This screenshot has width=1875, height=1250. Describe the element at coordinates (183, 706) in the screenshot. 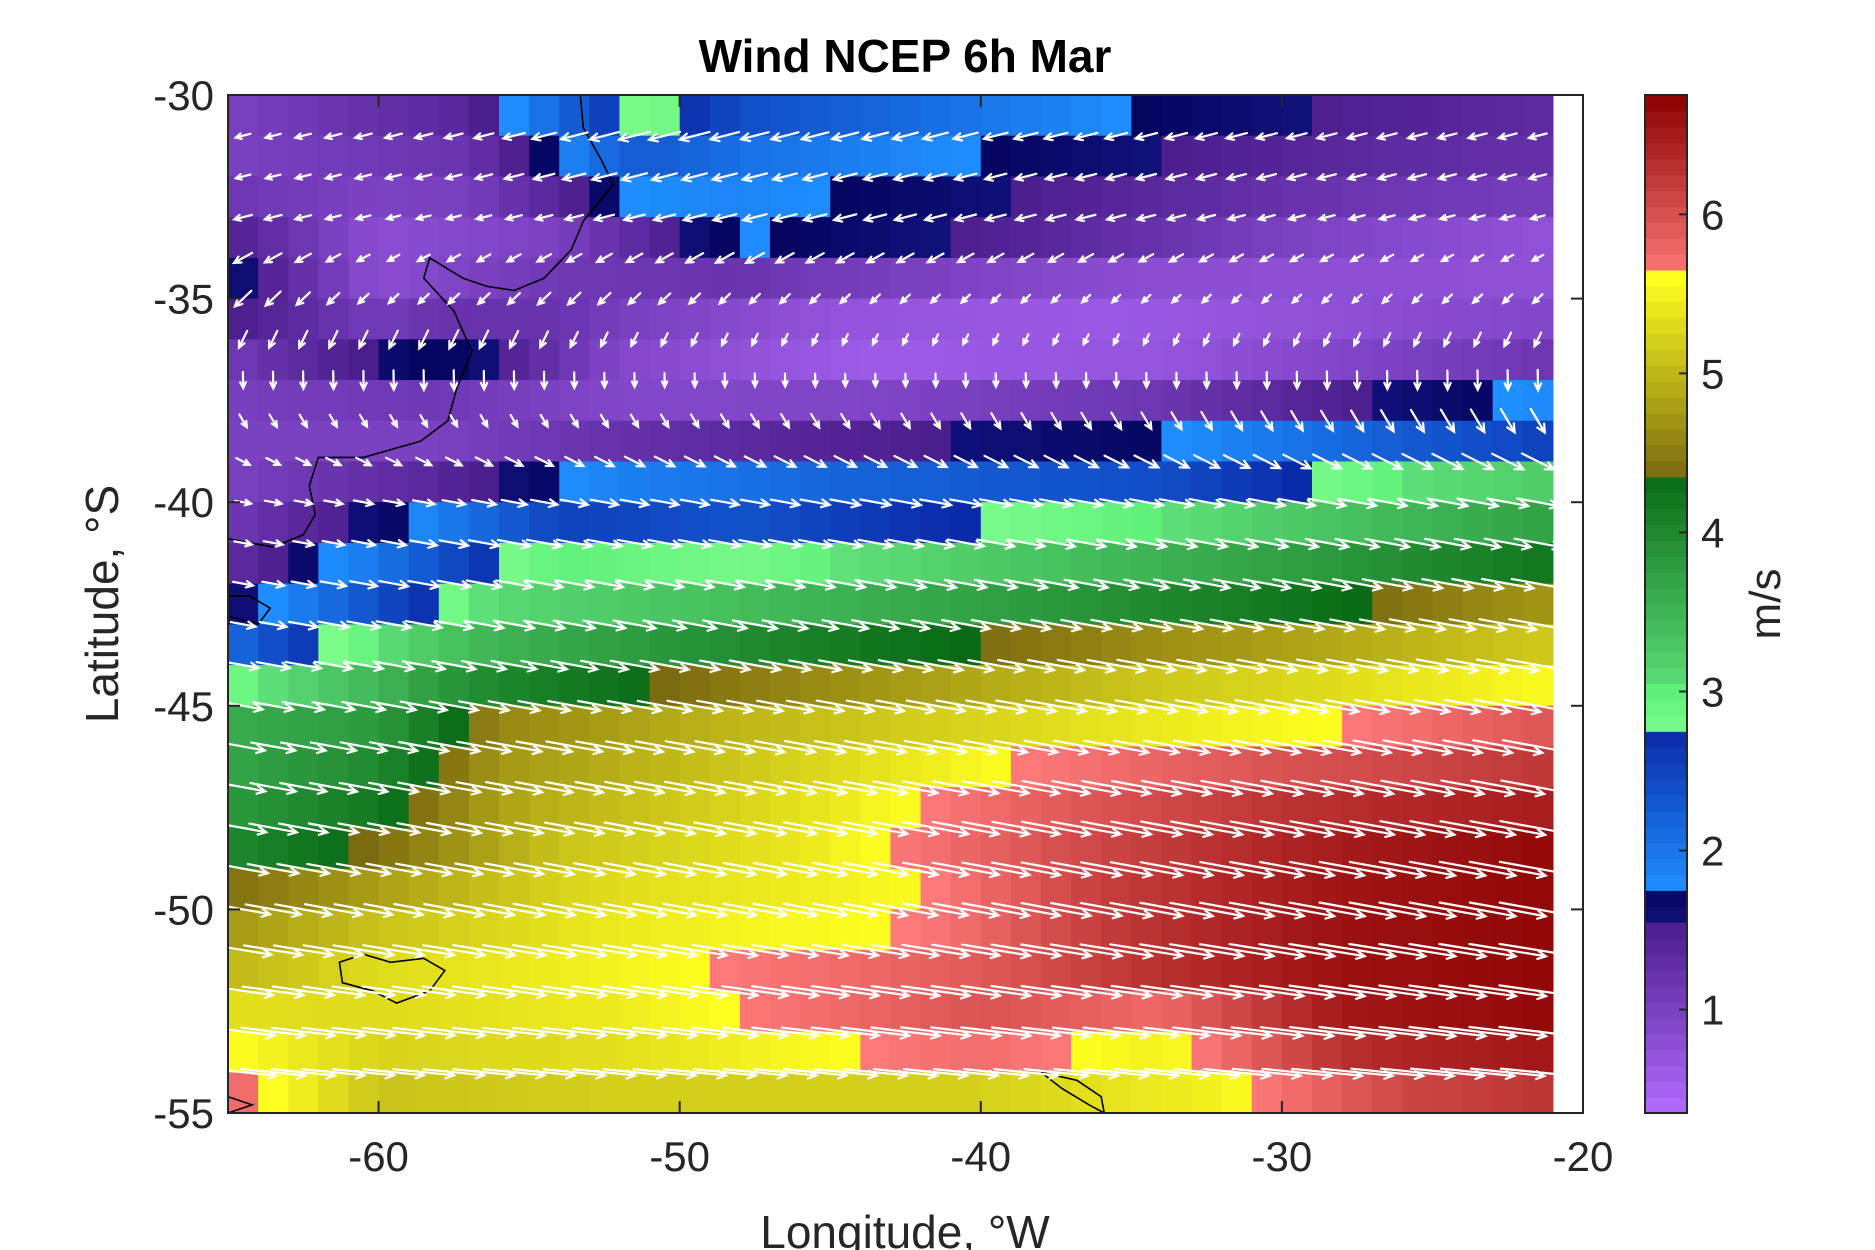

I see `y-tick-label: -45` at that location.